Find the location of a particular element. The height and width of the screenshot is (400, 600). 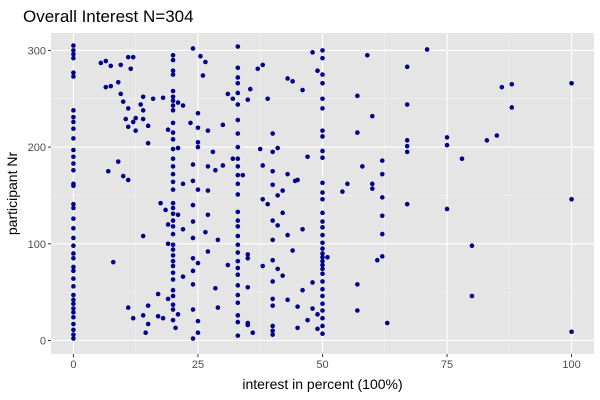

x-tick-label: 0 is located at coordinates (73, 365).